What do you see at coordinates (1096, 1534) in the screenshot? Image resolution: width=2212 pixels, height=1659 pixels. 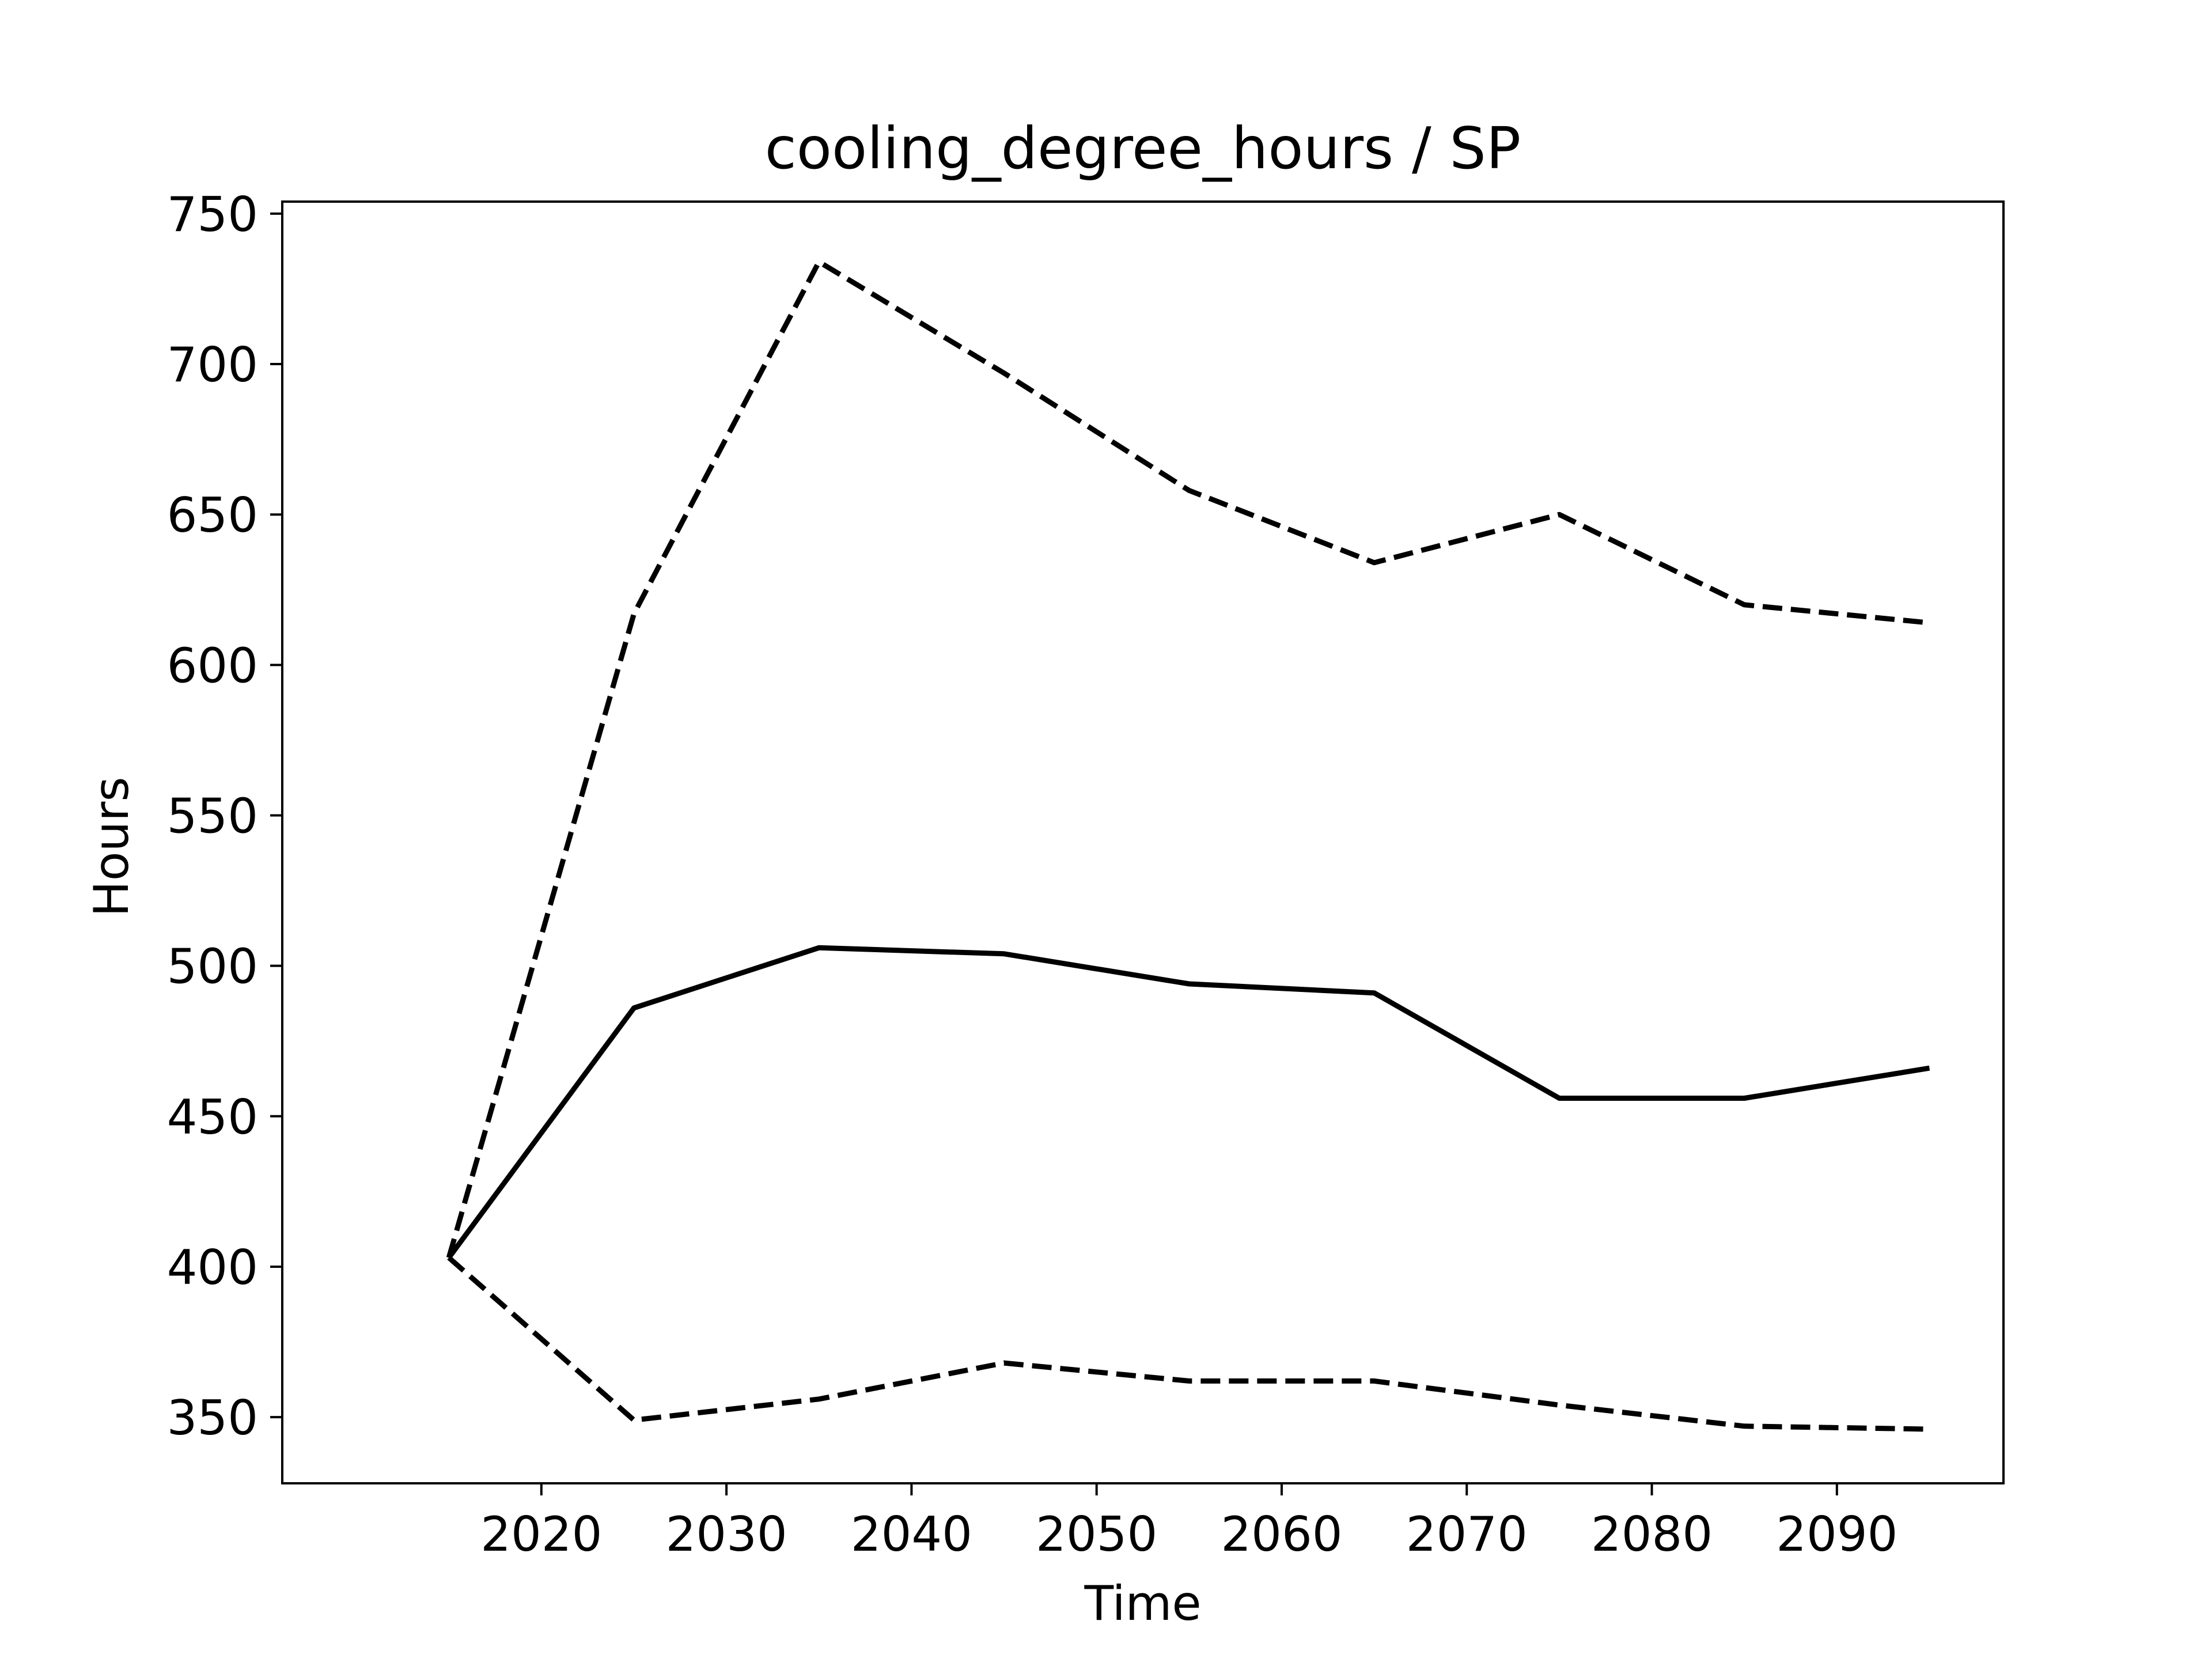 I see `x-tick-label: 2050` at bounding box center [1096, 1534].